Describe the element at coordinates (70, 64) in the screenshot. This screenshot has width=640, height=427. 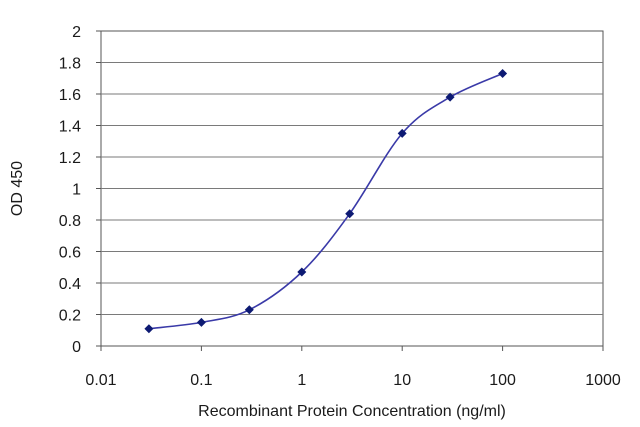
I see `y-tick-label: 1.8` at that location.